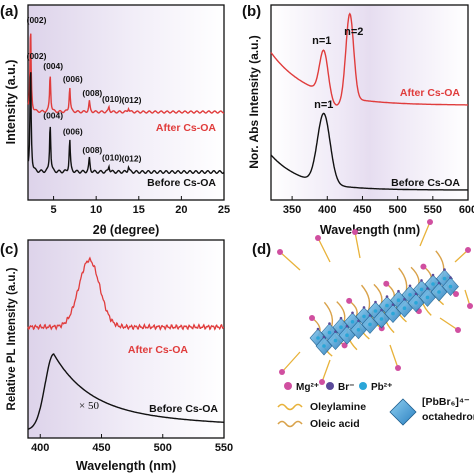 The image size is (474, 474). I want to click on panel-c-xtick-label: 500, so click(163, 448).